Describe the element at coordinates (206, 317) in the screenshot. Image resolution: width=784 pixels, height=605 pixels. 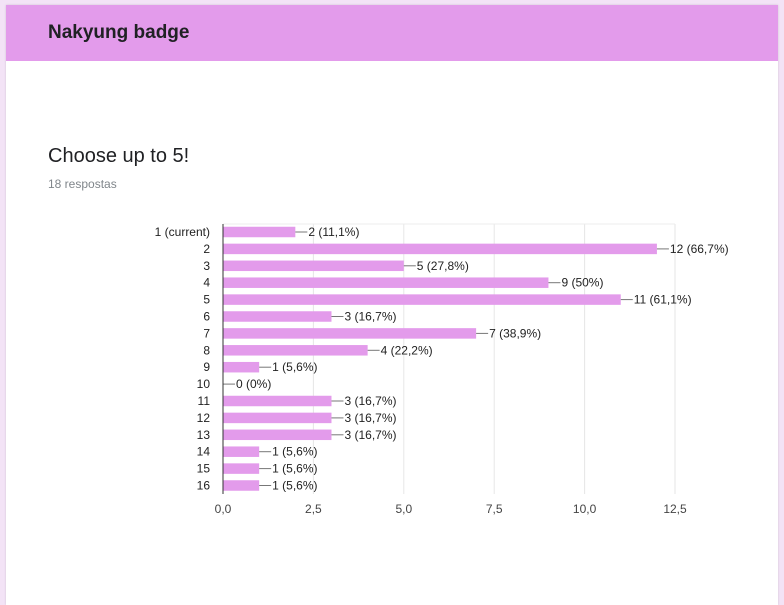
I see `category-label: 6` at that location.